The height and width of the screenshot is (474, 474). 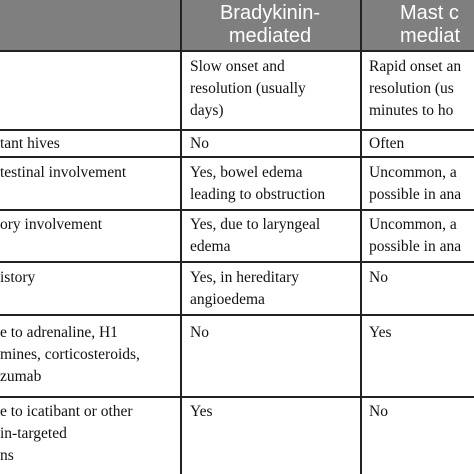 I want to click on table-cell-feature: istory, so click(x=18, y=277).